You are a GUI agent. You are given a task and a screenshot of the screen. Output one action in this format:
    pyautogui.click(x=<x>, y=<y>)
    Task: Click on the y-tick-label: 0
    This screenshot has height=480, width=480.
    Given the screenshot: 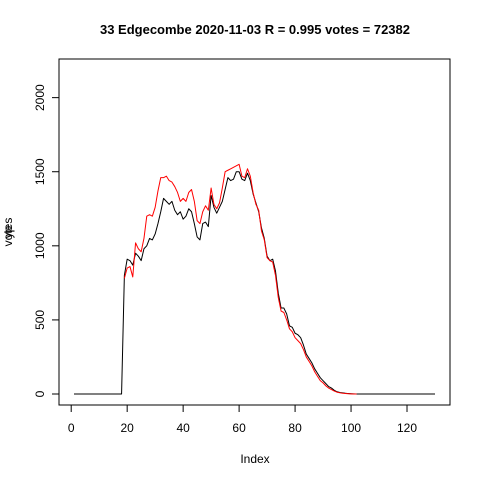 What is the action you would take?
    pyautogui.click(x=40, y=393)
    